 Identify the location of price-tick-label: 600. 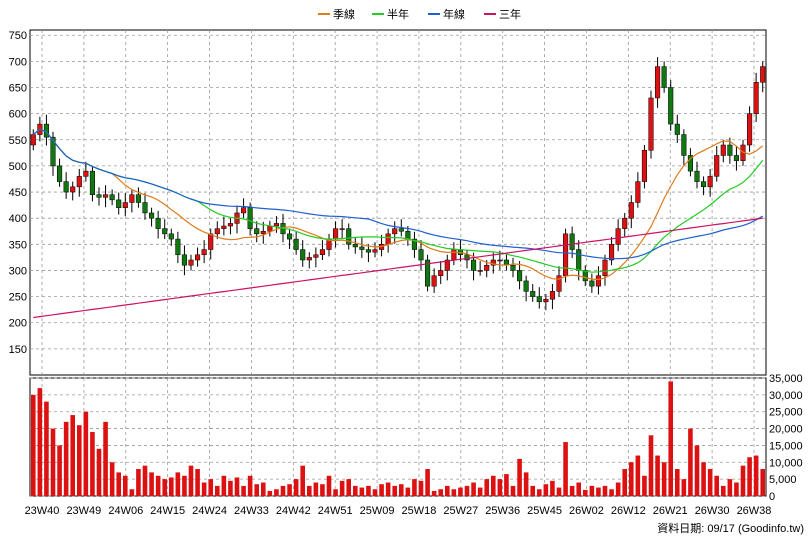
(18, 115).